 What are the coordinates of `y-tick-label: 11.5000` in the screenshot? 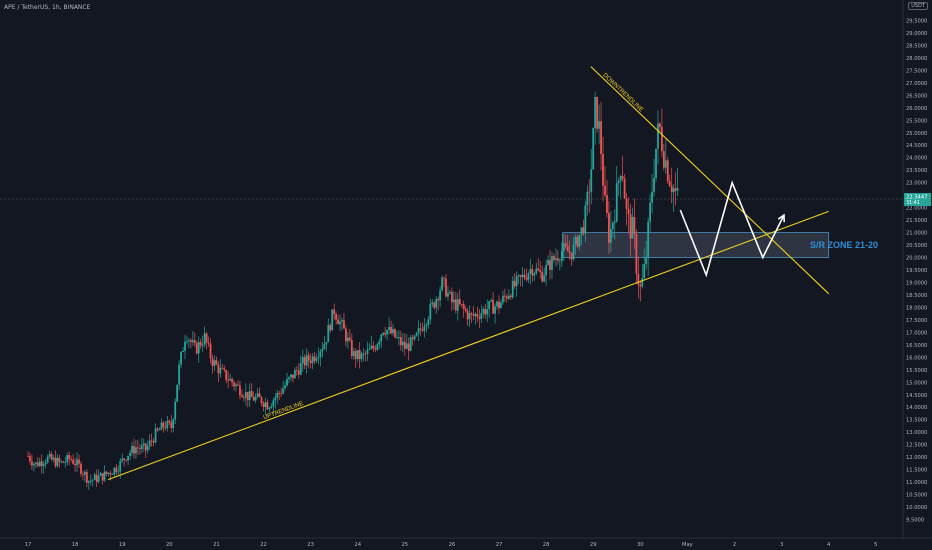 It's located at (916, 471).